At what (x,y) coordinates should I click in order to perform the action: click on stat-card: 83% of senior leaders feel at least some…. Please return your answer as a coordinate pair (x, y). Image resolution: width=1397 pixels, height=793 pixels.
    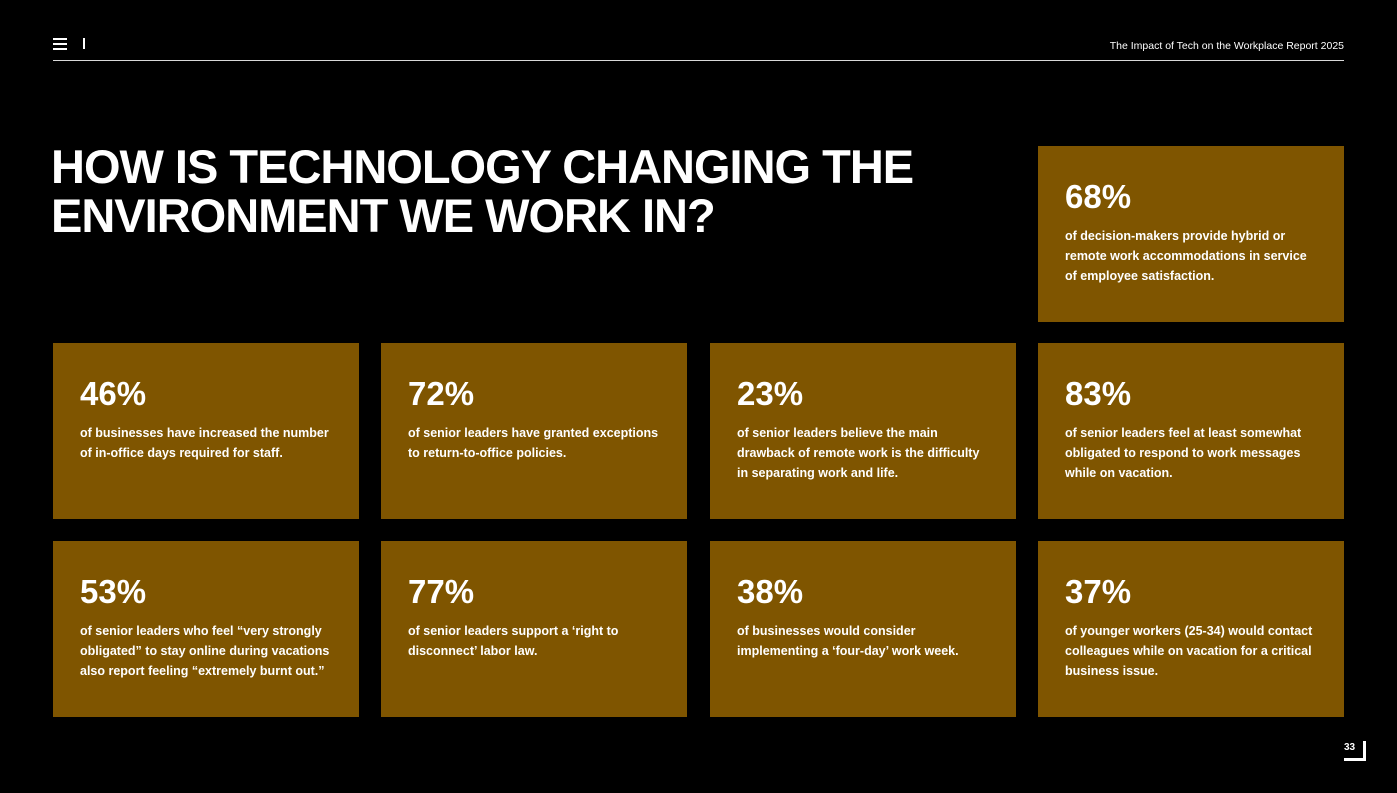
    Looking at the image, I should click on (1191, 431).